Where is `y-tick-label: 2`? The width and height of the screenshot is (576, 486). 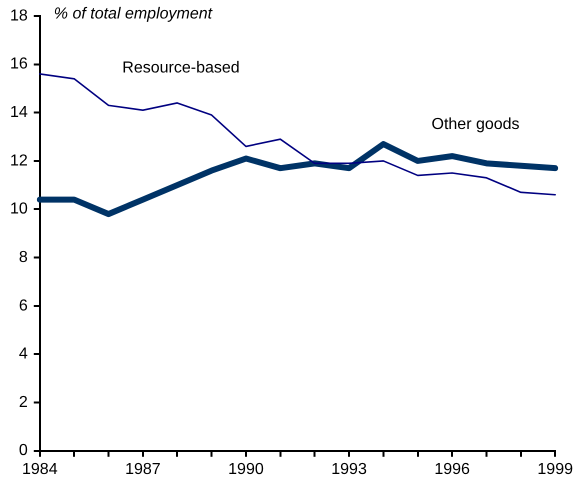
y-tick-label: 2 is located at coordinates (23, 402).